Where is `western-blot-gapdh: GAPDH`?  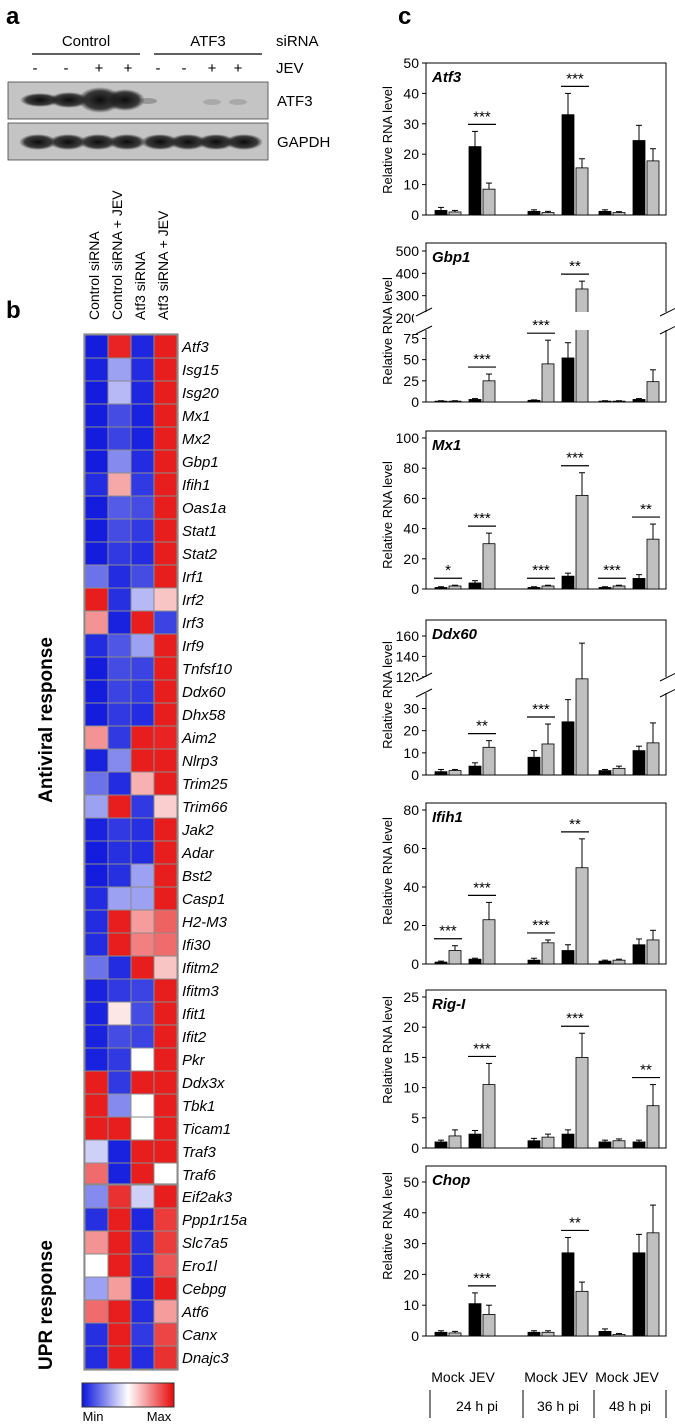
western-blot-gapdh: GAPDH is located at coordinates (168, 141).